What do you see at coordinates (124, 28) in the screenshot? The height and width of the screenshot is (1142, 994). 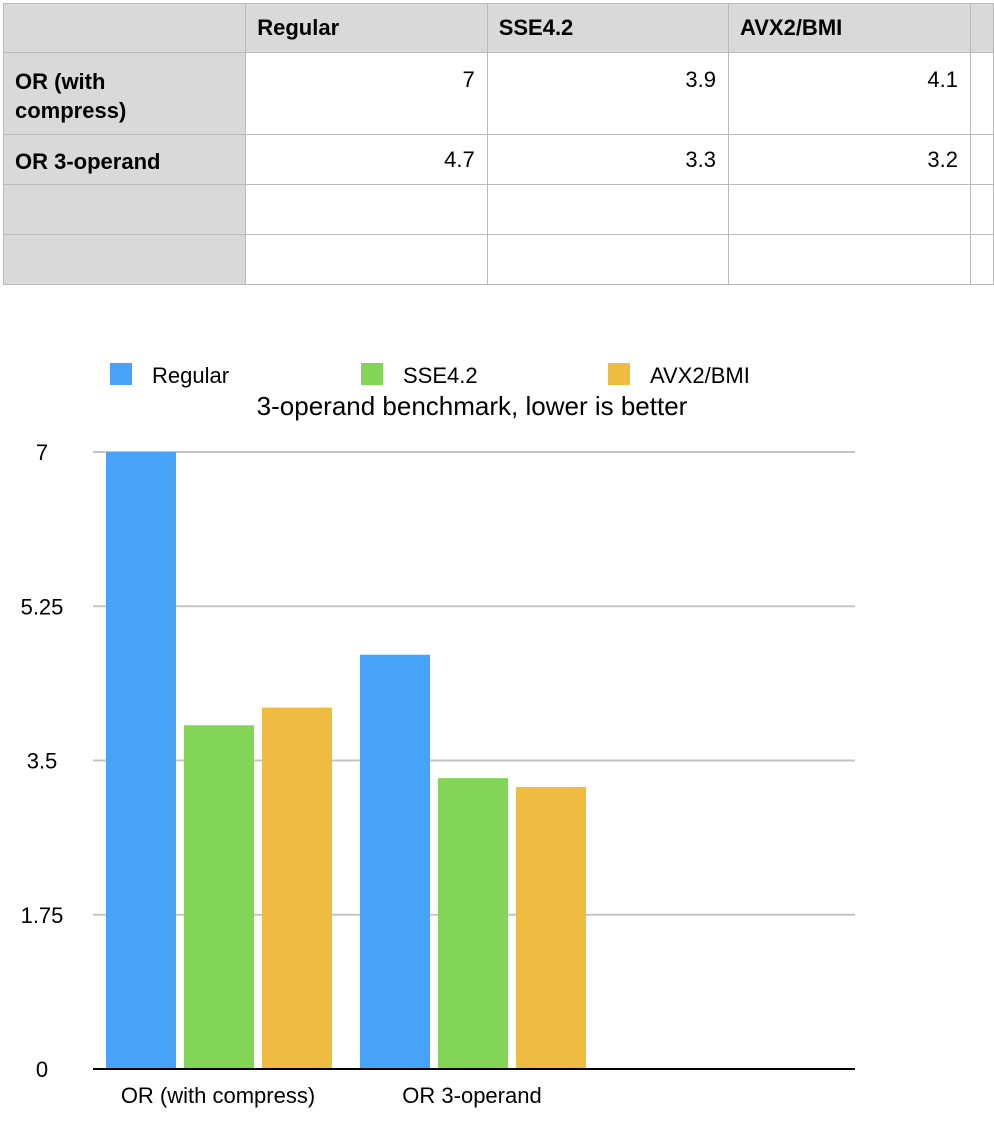 I see `table-corner-cell` at bounding box center [124, 28].